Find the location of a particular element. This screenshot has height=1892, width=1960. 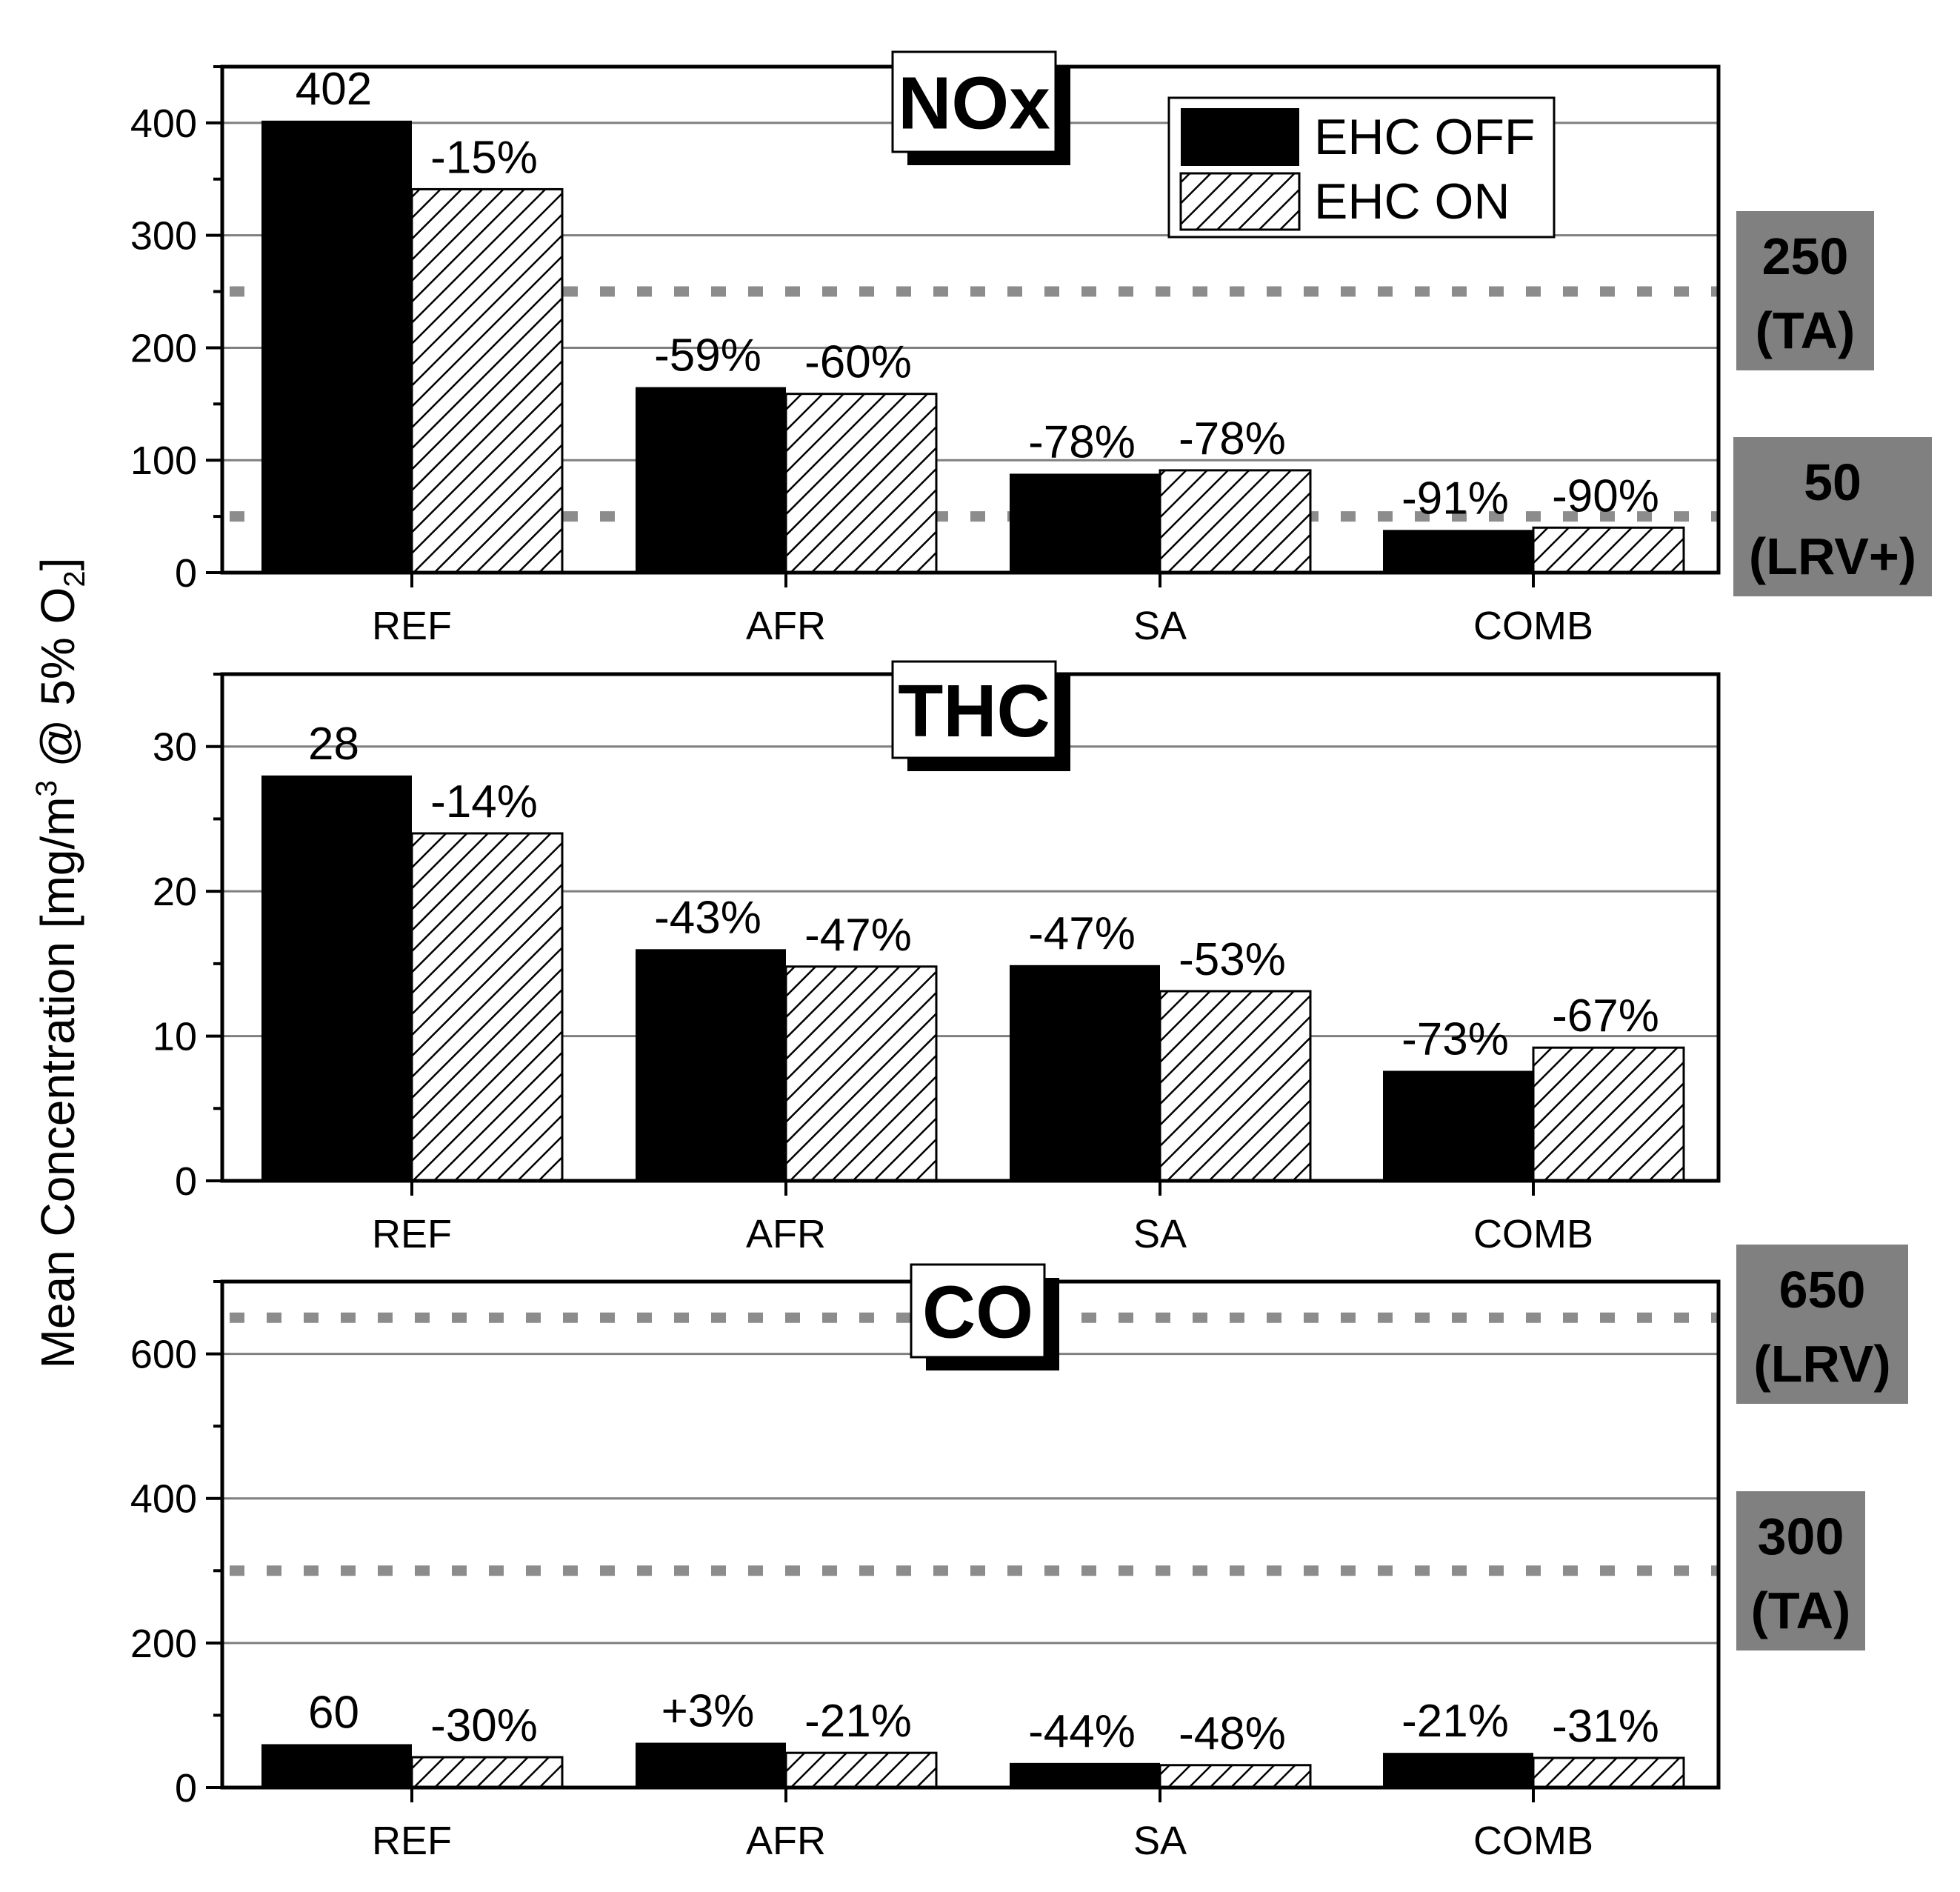

legend-label-ehc-off: EHC OFF is located at coordinates (1424, 137).